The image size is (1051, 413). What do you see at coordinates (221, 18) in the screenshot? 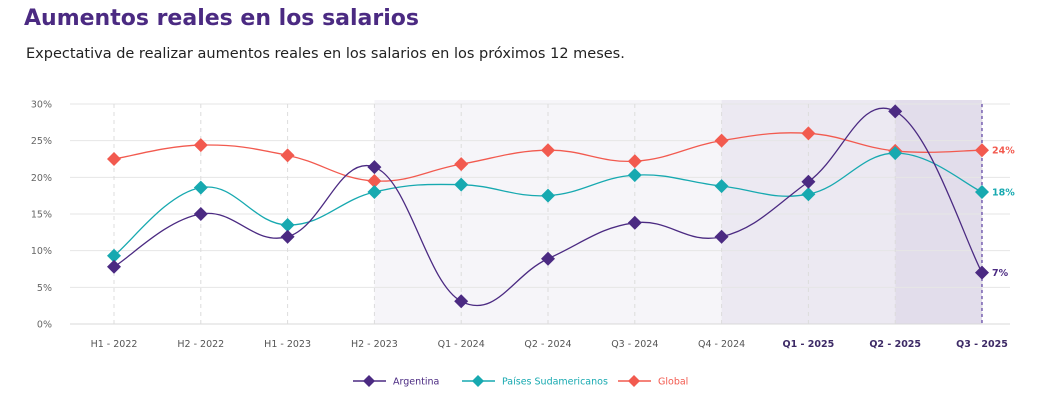
I see `page-title: Aumentos reales en los salarios` at bounding box center [221, 18].